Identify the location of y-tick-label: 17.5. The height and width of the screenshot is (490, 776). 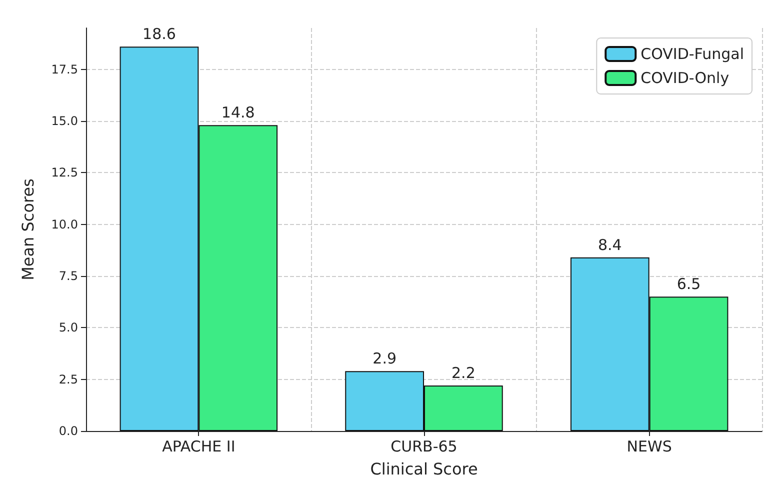
(64, 69).